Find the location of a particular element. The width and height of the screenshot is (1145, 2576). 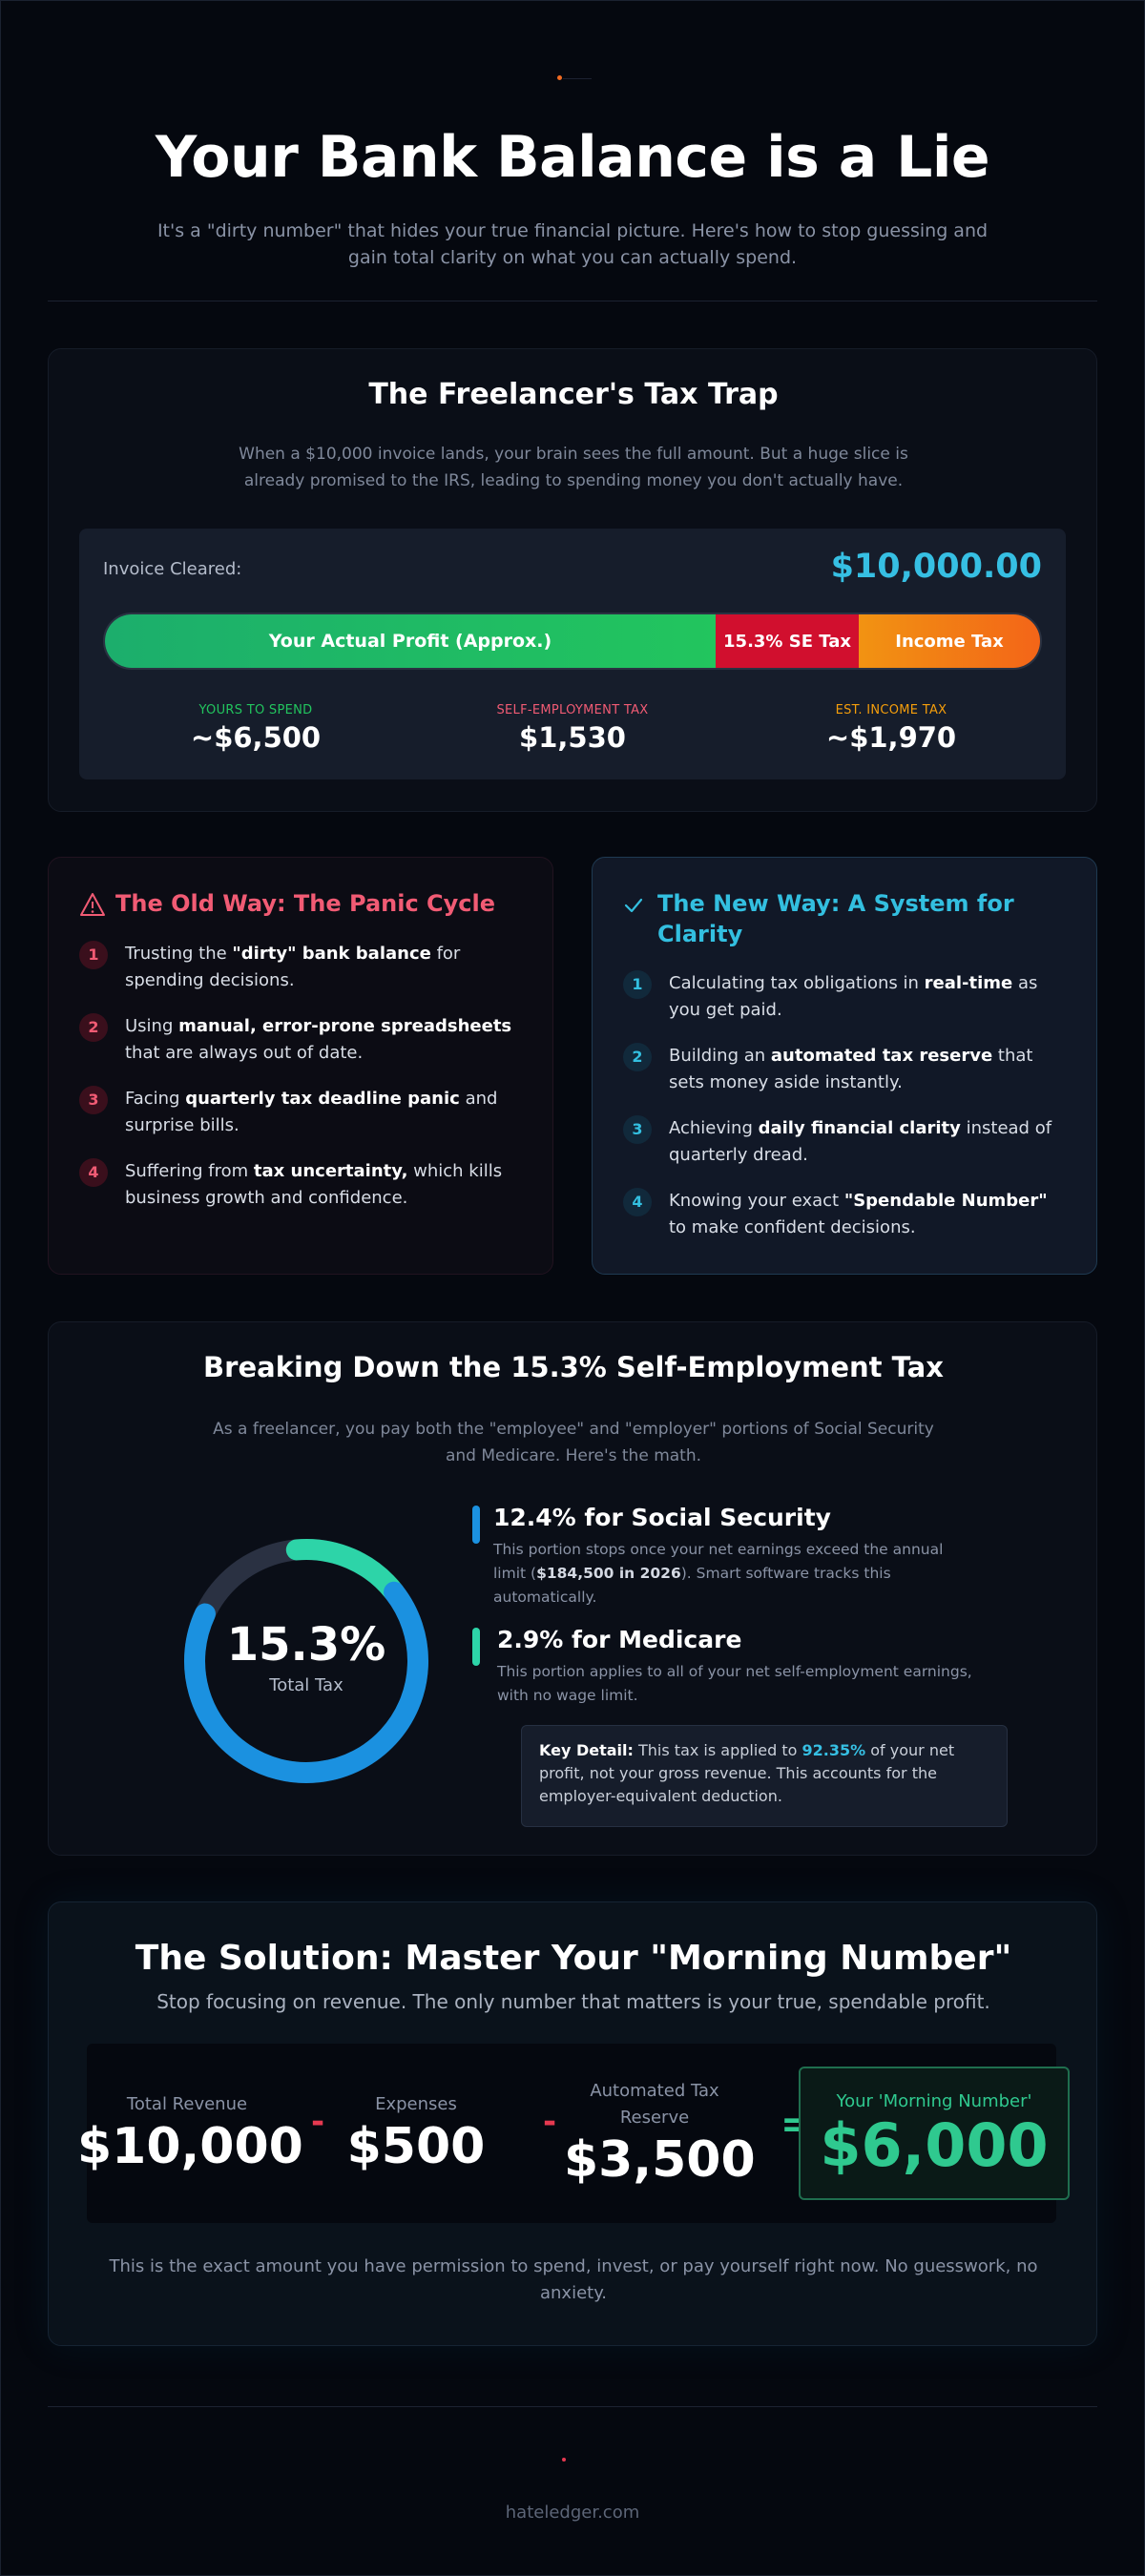

expenses-term: Expenses $500 is located at coordinates (416, 2133).